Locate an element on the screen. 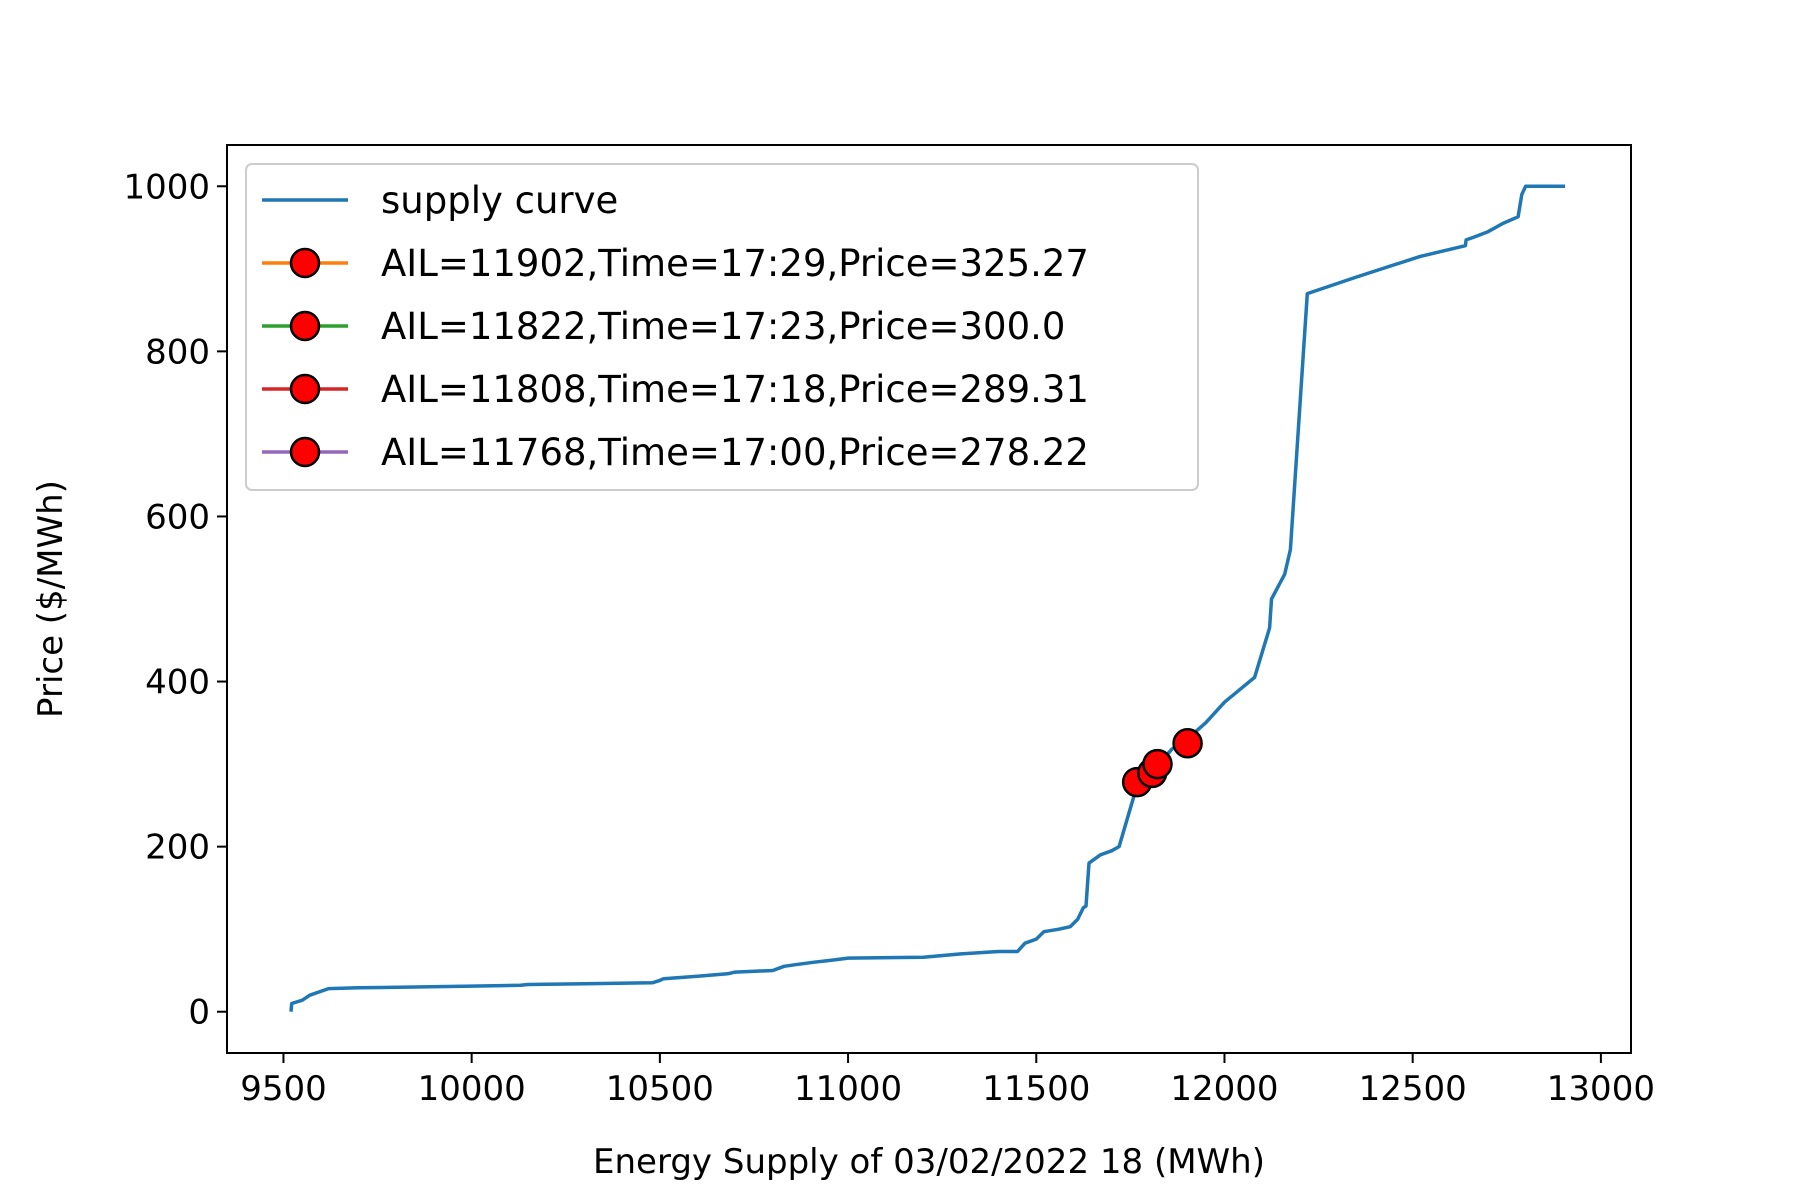 This screenshot has height=1200, width=1800. x-tick-label: 12500 is located at coordinates (1413, 1089).